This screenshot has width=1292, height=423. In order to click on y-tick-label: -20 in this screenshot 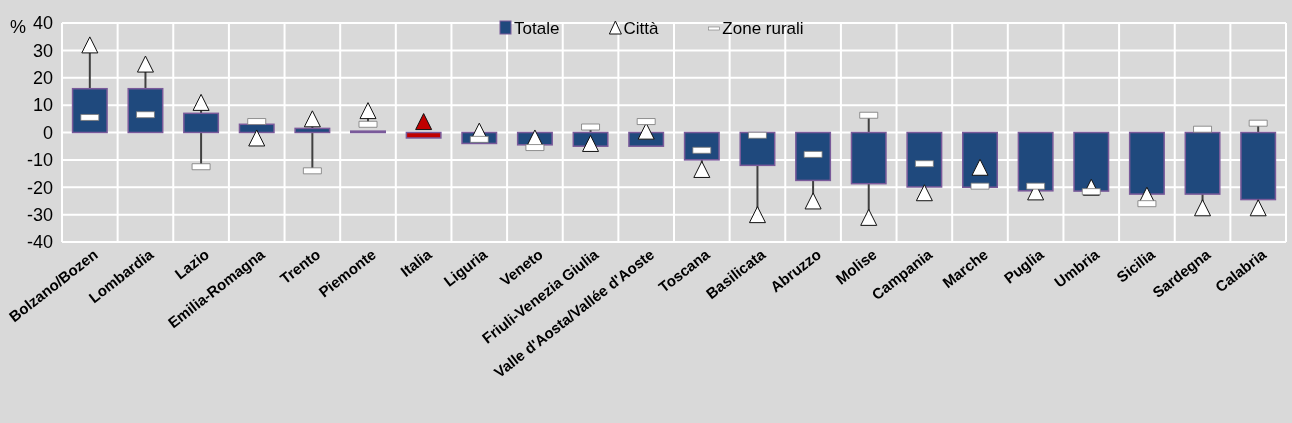, I will do `click(39, 187)`.